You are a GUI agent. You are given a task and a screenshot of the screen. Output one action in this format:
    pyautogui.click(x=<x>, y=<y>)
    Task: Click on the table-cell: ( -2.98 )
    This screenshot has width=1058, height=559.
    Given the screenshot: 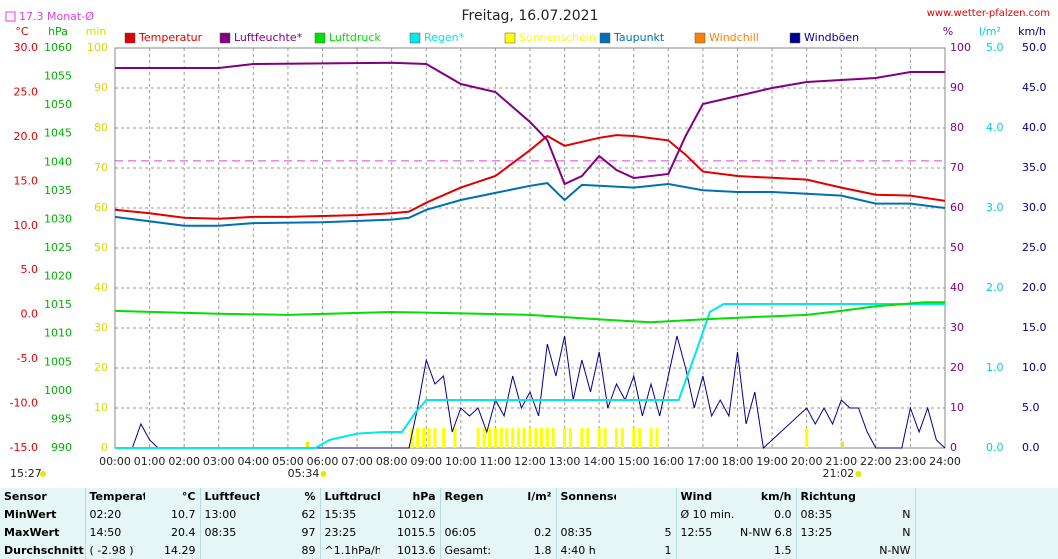 What is the action you would take?
    pyautogui.click(x=111, y=550)
    